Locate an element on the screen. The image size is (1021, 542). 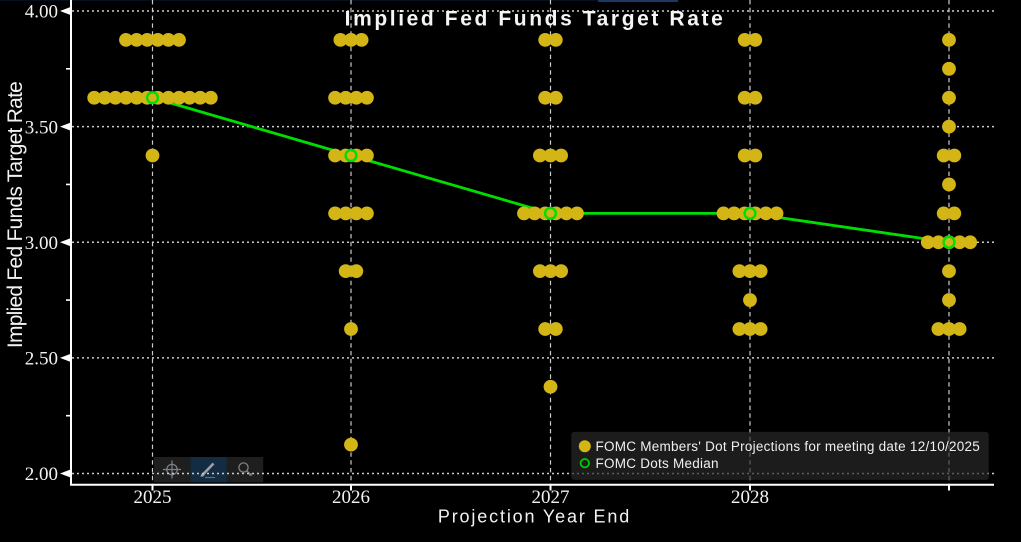
svg-text: 2026 is located at coordinates (351, 497).